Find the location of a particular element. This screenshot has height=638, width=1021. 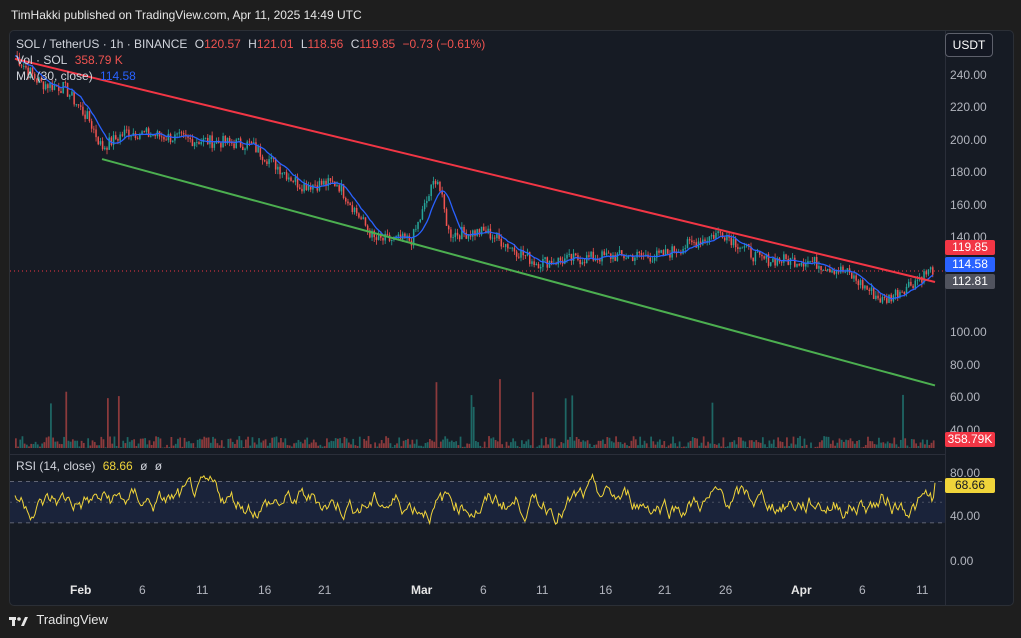

footer-brand: TradingView is located at coordinates (58, 619).